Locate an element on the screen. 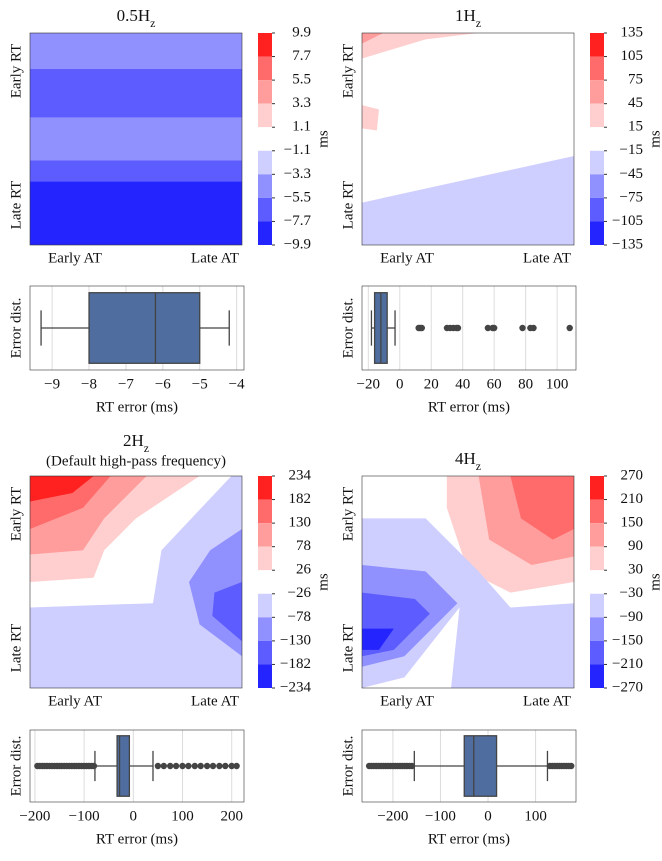 The width and height of the screenshot is (662, 861). colorbar-tick-label: −78 is located at coordinates (299, 617).